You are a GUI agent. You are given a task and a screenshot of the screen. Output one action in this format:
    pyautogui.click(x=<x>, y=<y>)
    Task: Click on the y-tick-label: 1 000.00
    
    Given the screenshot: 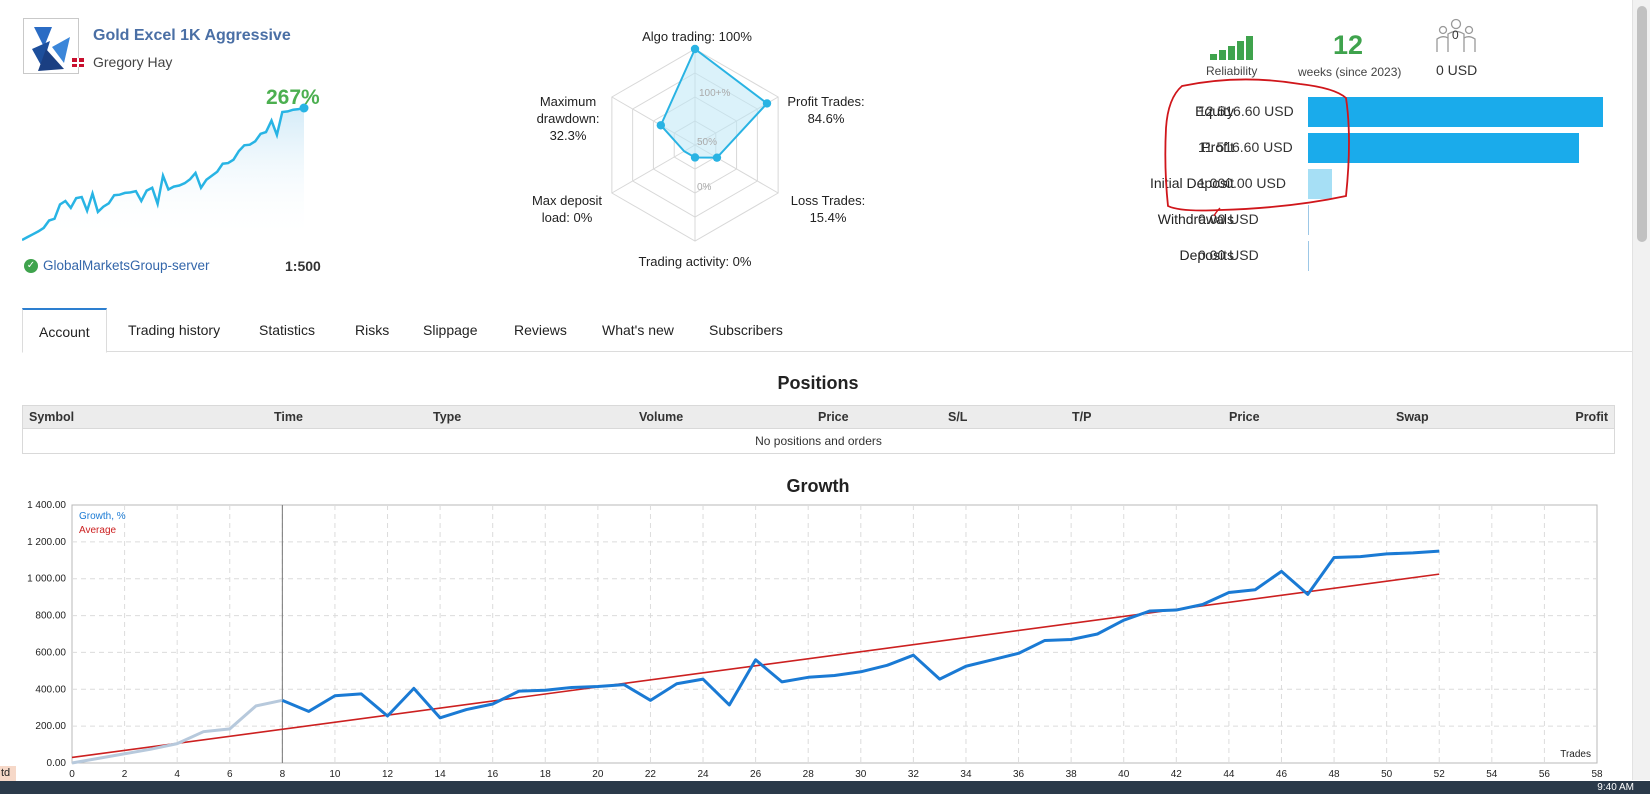 What is the action you would take?
    pyautogui.click(x=46, y=579)
    